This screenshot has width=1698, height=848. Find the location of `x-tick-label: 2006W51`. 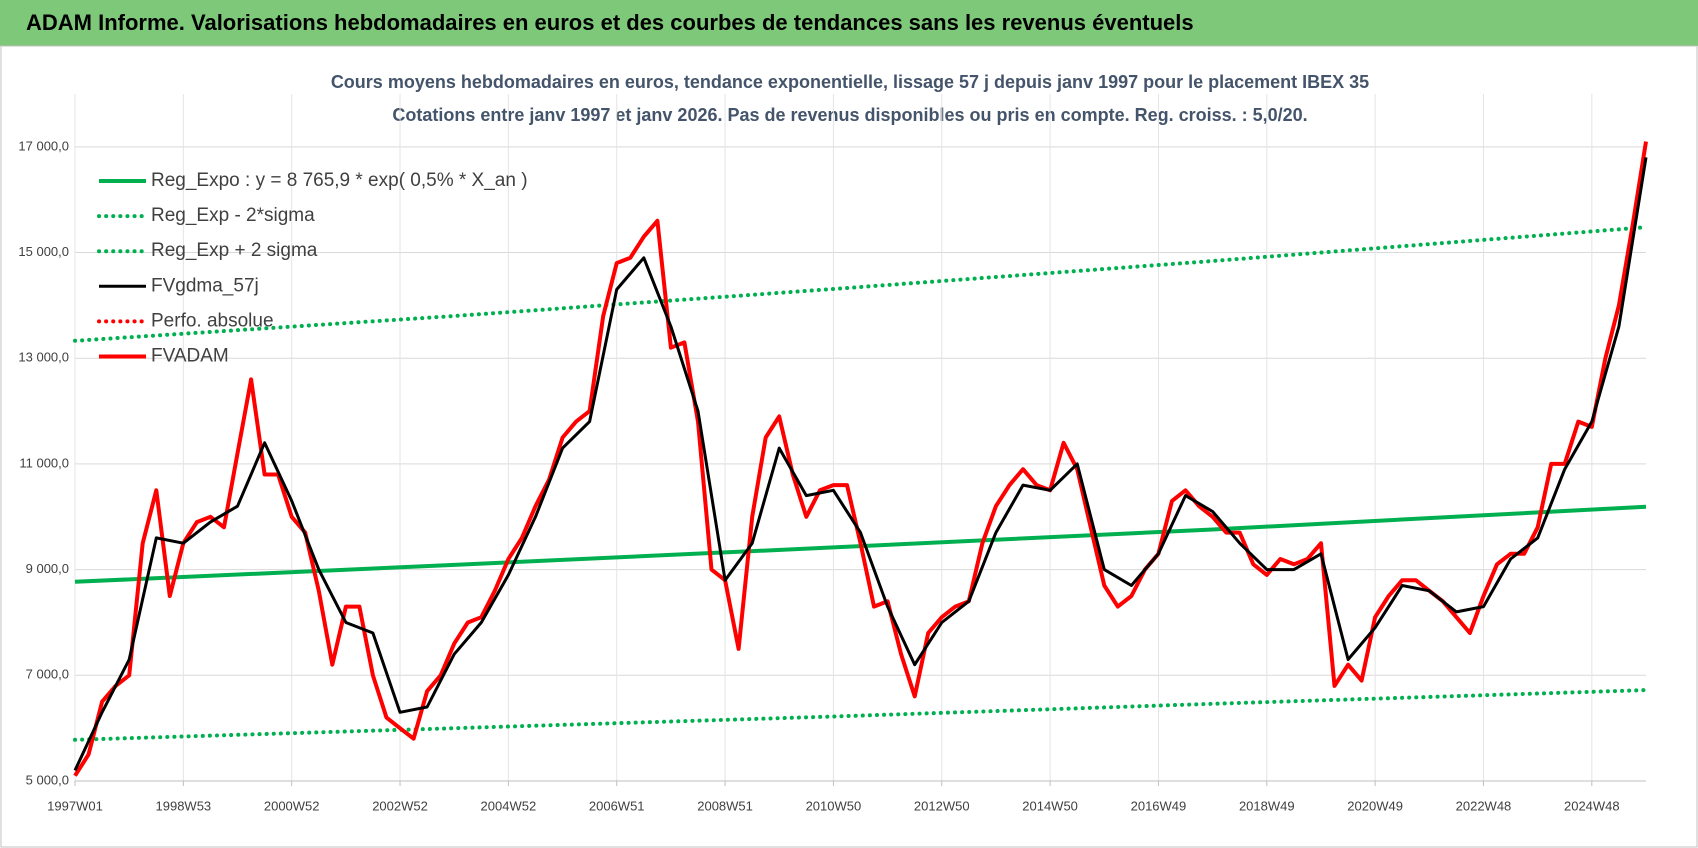

x-tick-label: 2006W51 is located at coordinates (617, 805).